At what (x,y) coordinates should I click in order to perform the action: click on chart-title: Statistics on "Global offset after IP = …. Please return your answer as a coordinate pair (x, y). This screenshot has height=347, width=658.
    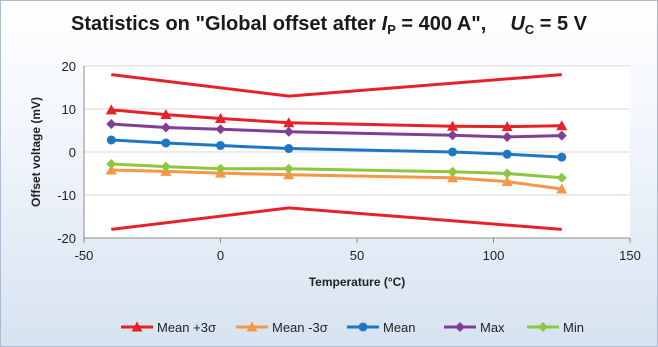
    Looking at the image, I should click on (329, 25).